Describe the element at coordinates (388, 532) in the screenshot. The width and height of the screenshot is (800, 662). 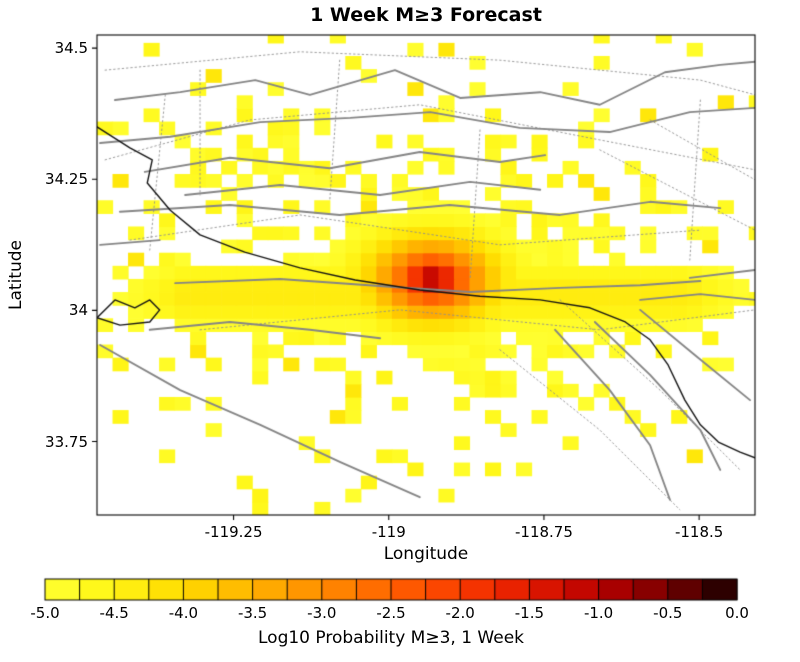
I see `x-tick-label: -119` at that location.